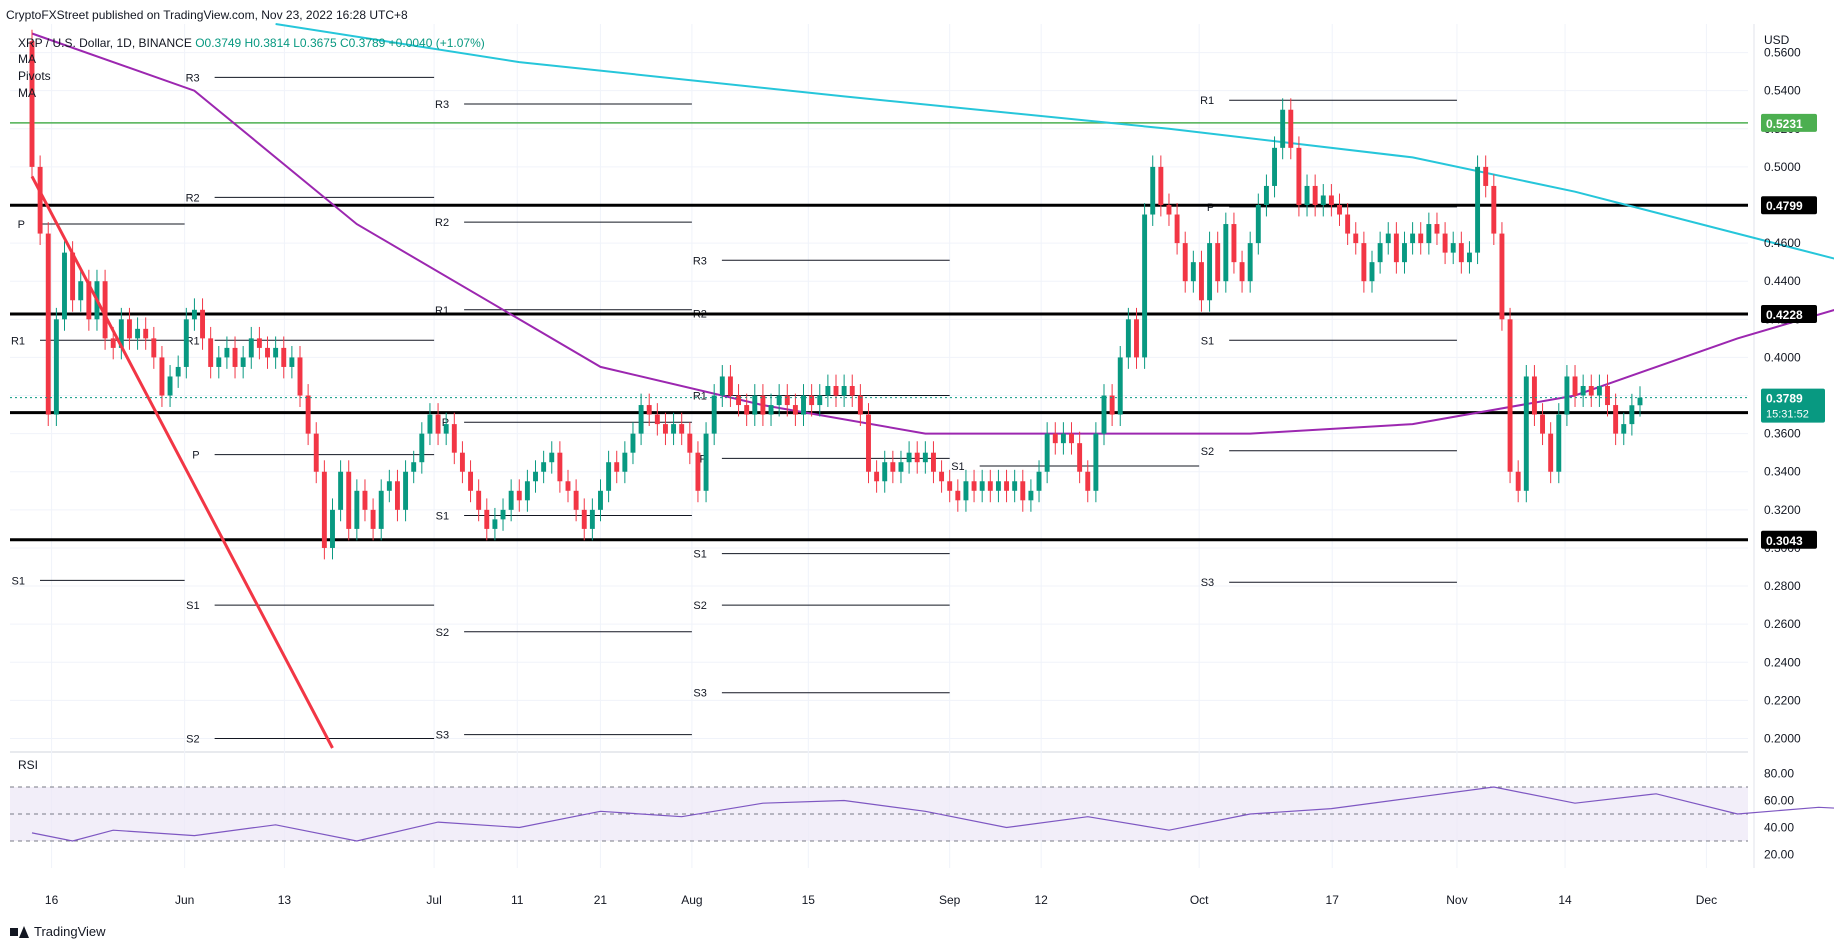  I want to click on price-tick-label: 0.2400, so click(1782, 662).